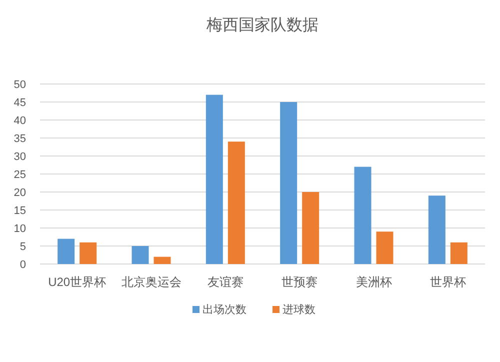  What do you see at coordinates (23, 247) in the screenshot?
I see `y-tick-label: 5` at bounding box center [23, 247].